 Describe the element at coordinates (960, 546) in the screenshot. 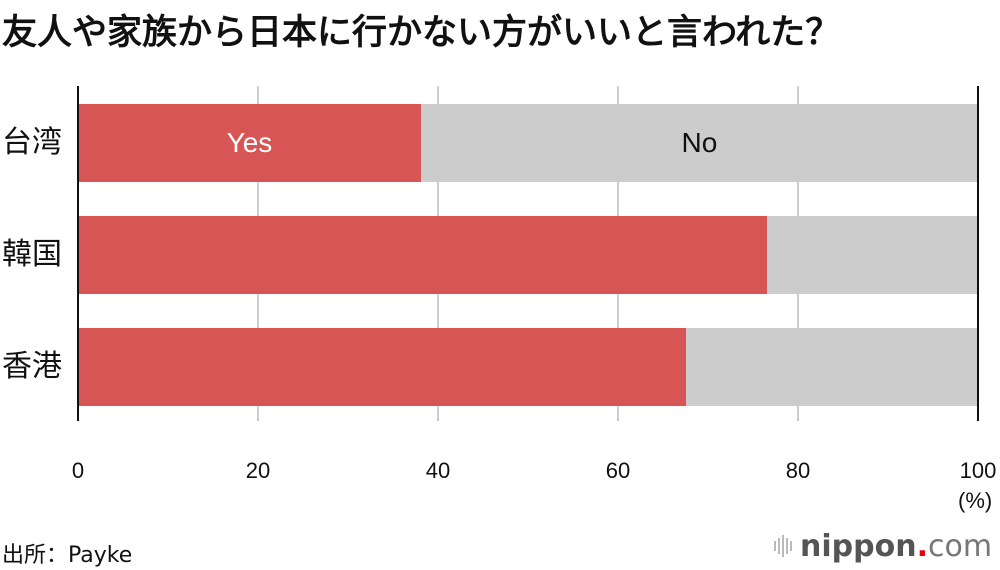

I see `logo-suffix: com` at that location.